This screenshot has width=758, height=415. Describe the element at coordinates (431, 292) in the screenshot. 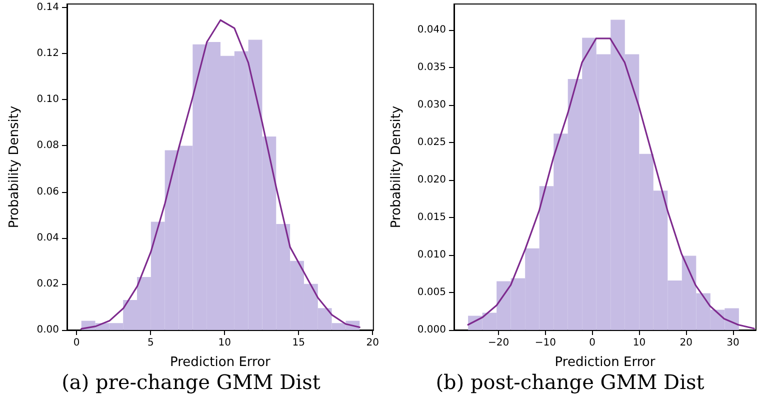

I see `y-tick-label: 0.005` at that location.